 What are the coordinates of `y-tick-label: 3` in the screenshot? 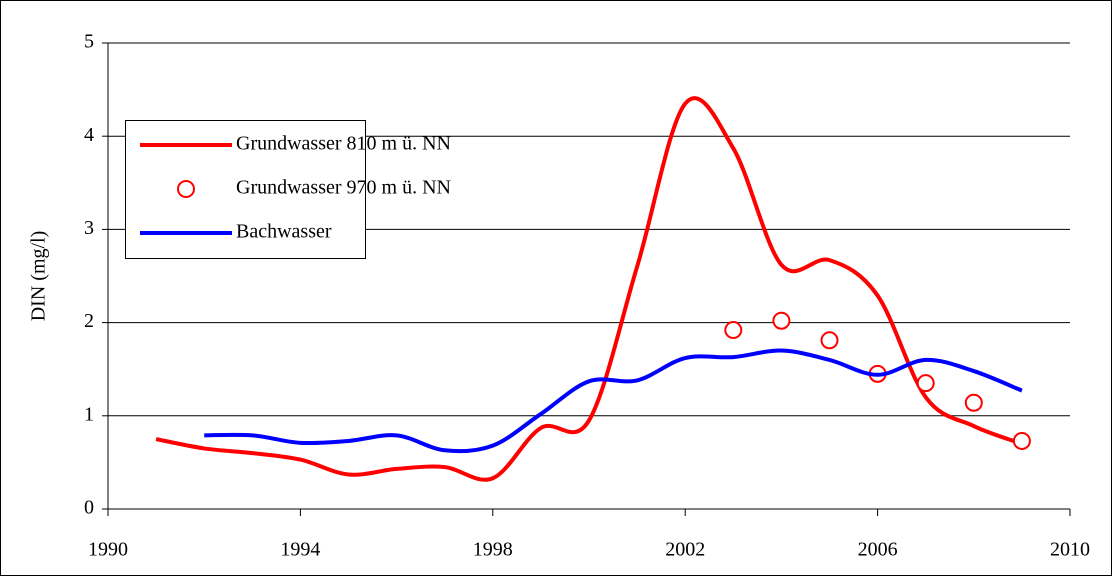 It's located at (89, 228).